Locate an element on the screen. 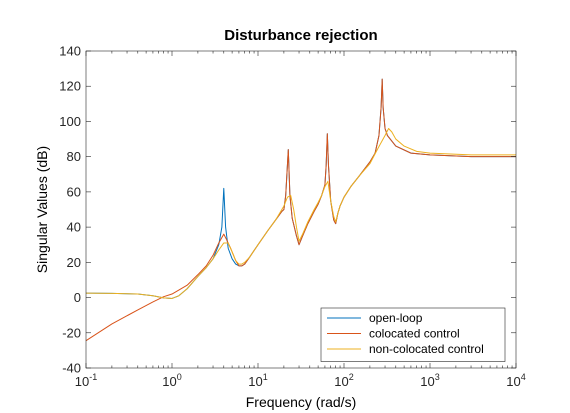 The image size is (570, 413). y-tick-label: -40 is located at coordinates (71, 368).